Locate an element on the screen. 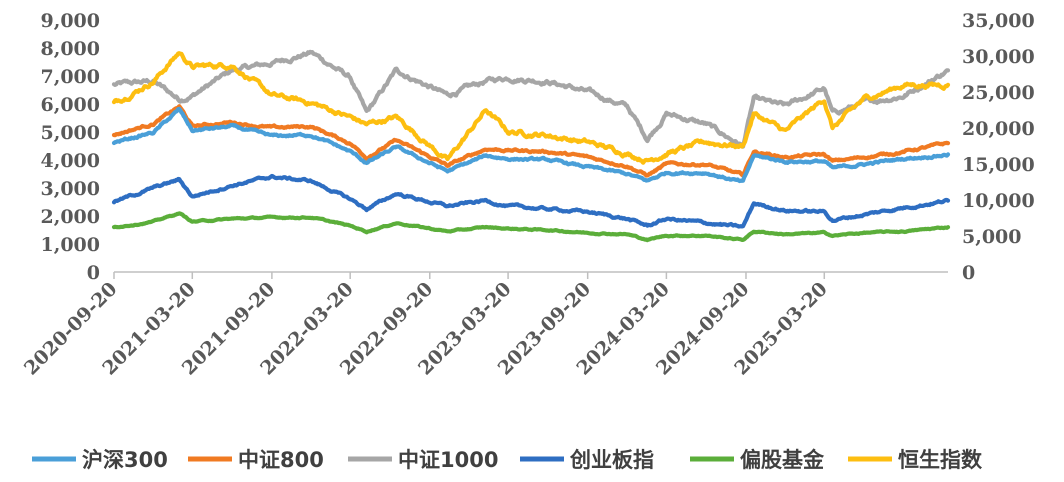 The height and width of the screenshot is (482, 1064). right-y-tick-label: 25,000 is located at coordinates (998, 93).